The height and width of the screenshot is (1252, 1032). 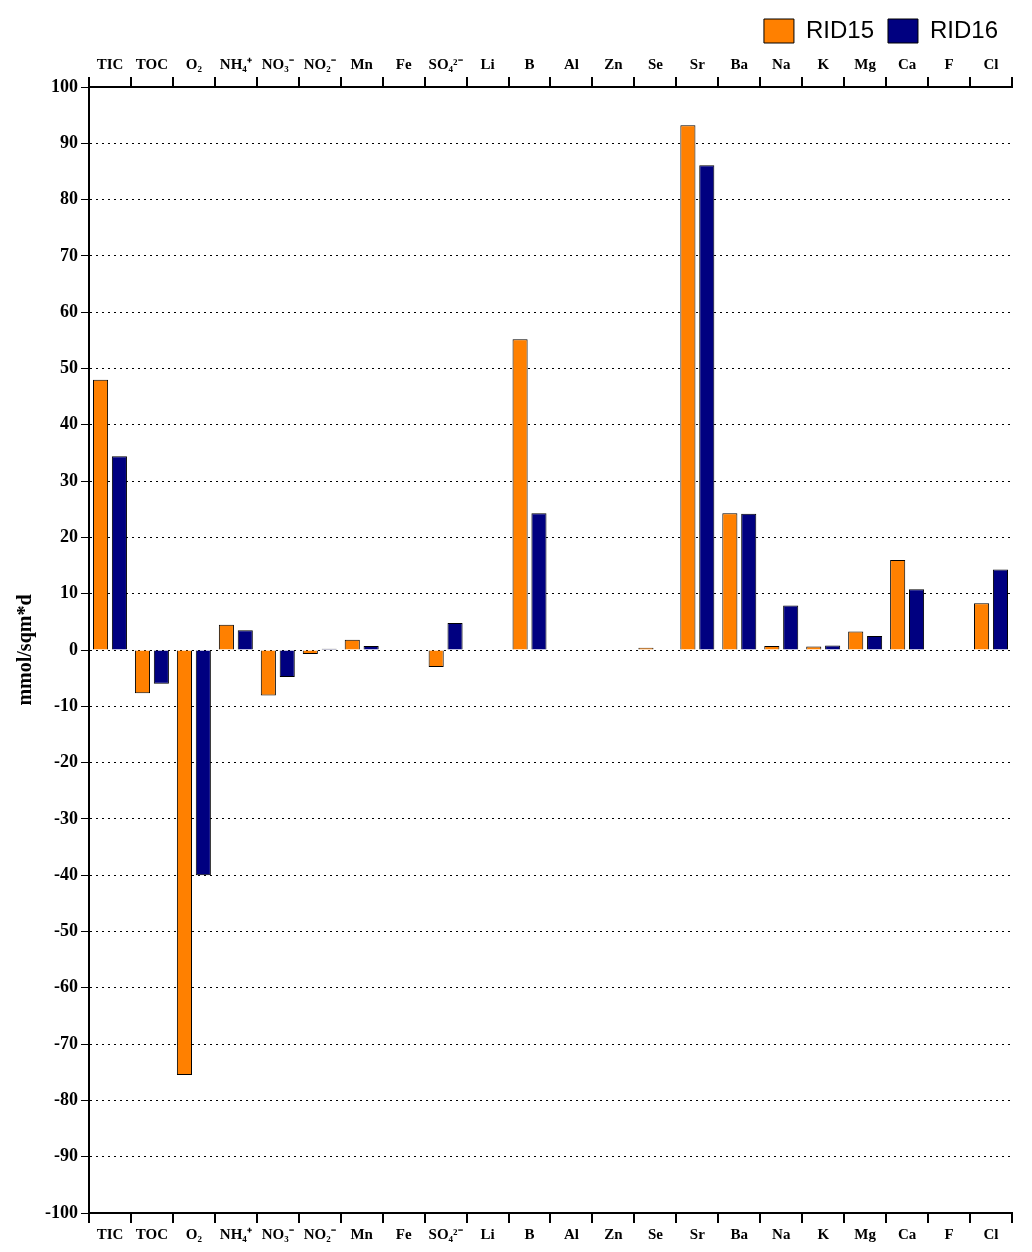 What do you see at coordinates (65, 1042) in the screenshot?
I see `y-tick-label: -70` at bounding box center [65, 1042].